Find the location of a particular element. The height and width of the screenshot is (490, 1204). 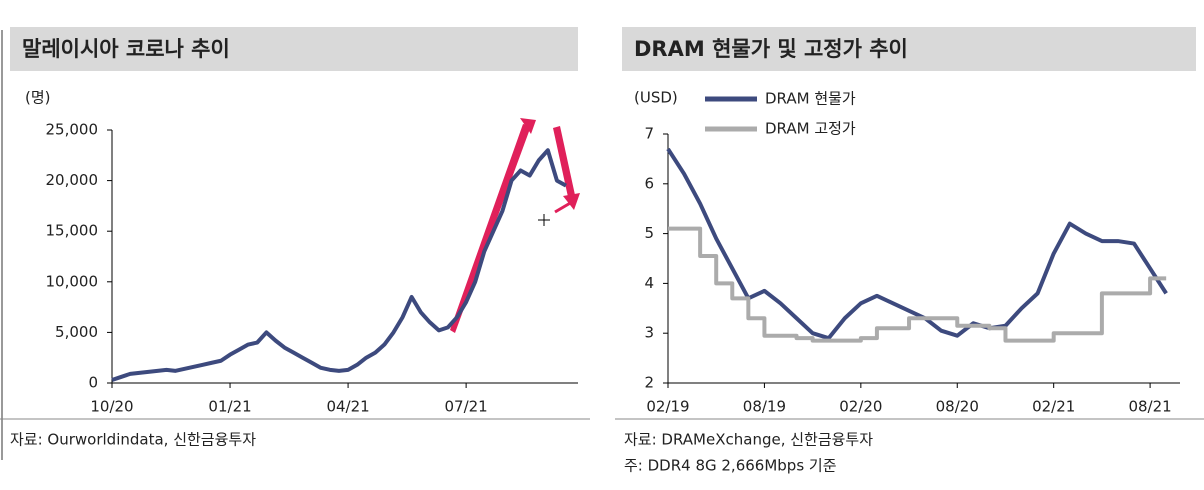

y-tick-label: 5,000 is located at coordinates (76, 332).